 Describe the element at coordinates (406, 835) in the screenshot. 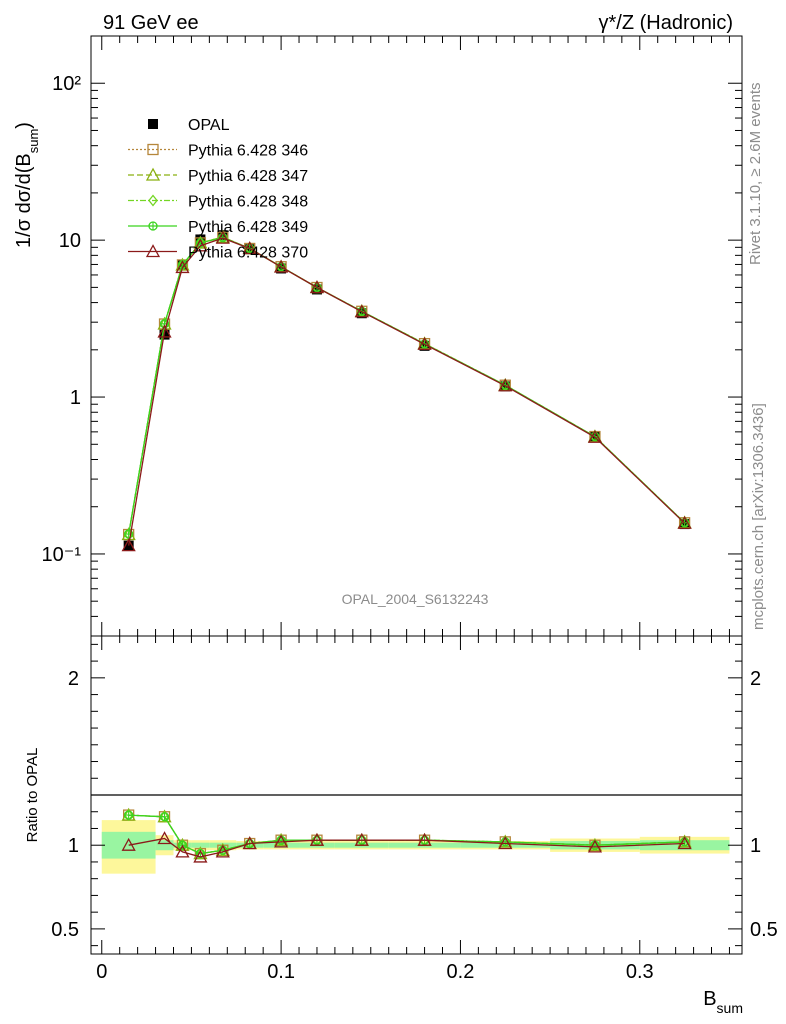

I see `ratio-plot-marks` at that location.